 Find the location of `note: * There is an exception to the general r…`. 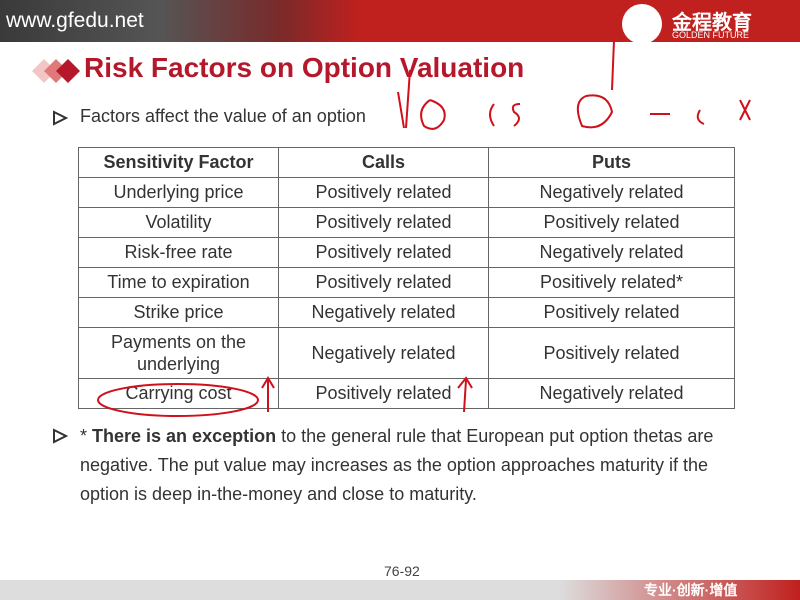

note: * There is an exception to the general r… is located at coordinates (420, 465).